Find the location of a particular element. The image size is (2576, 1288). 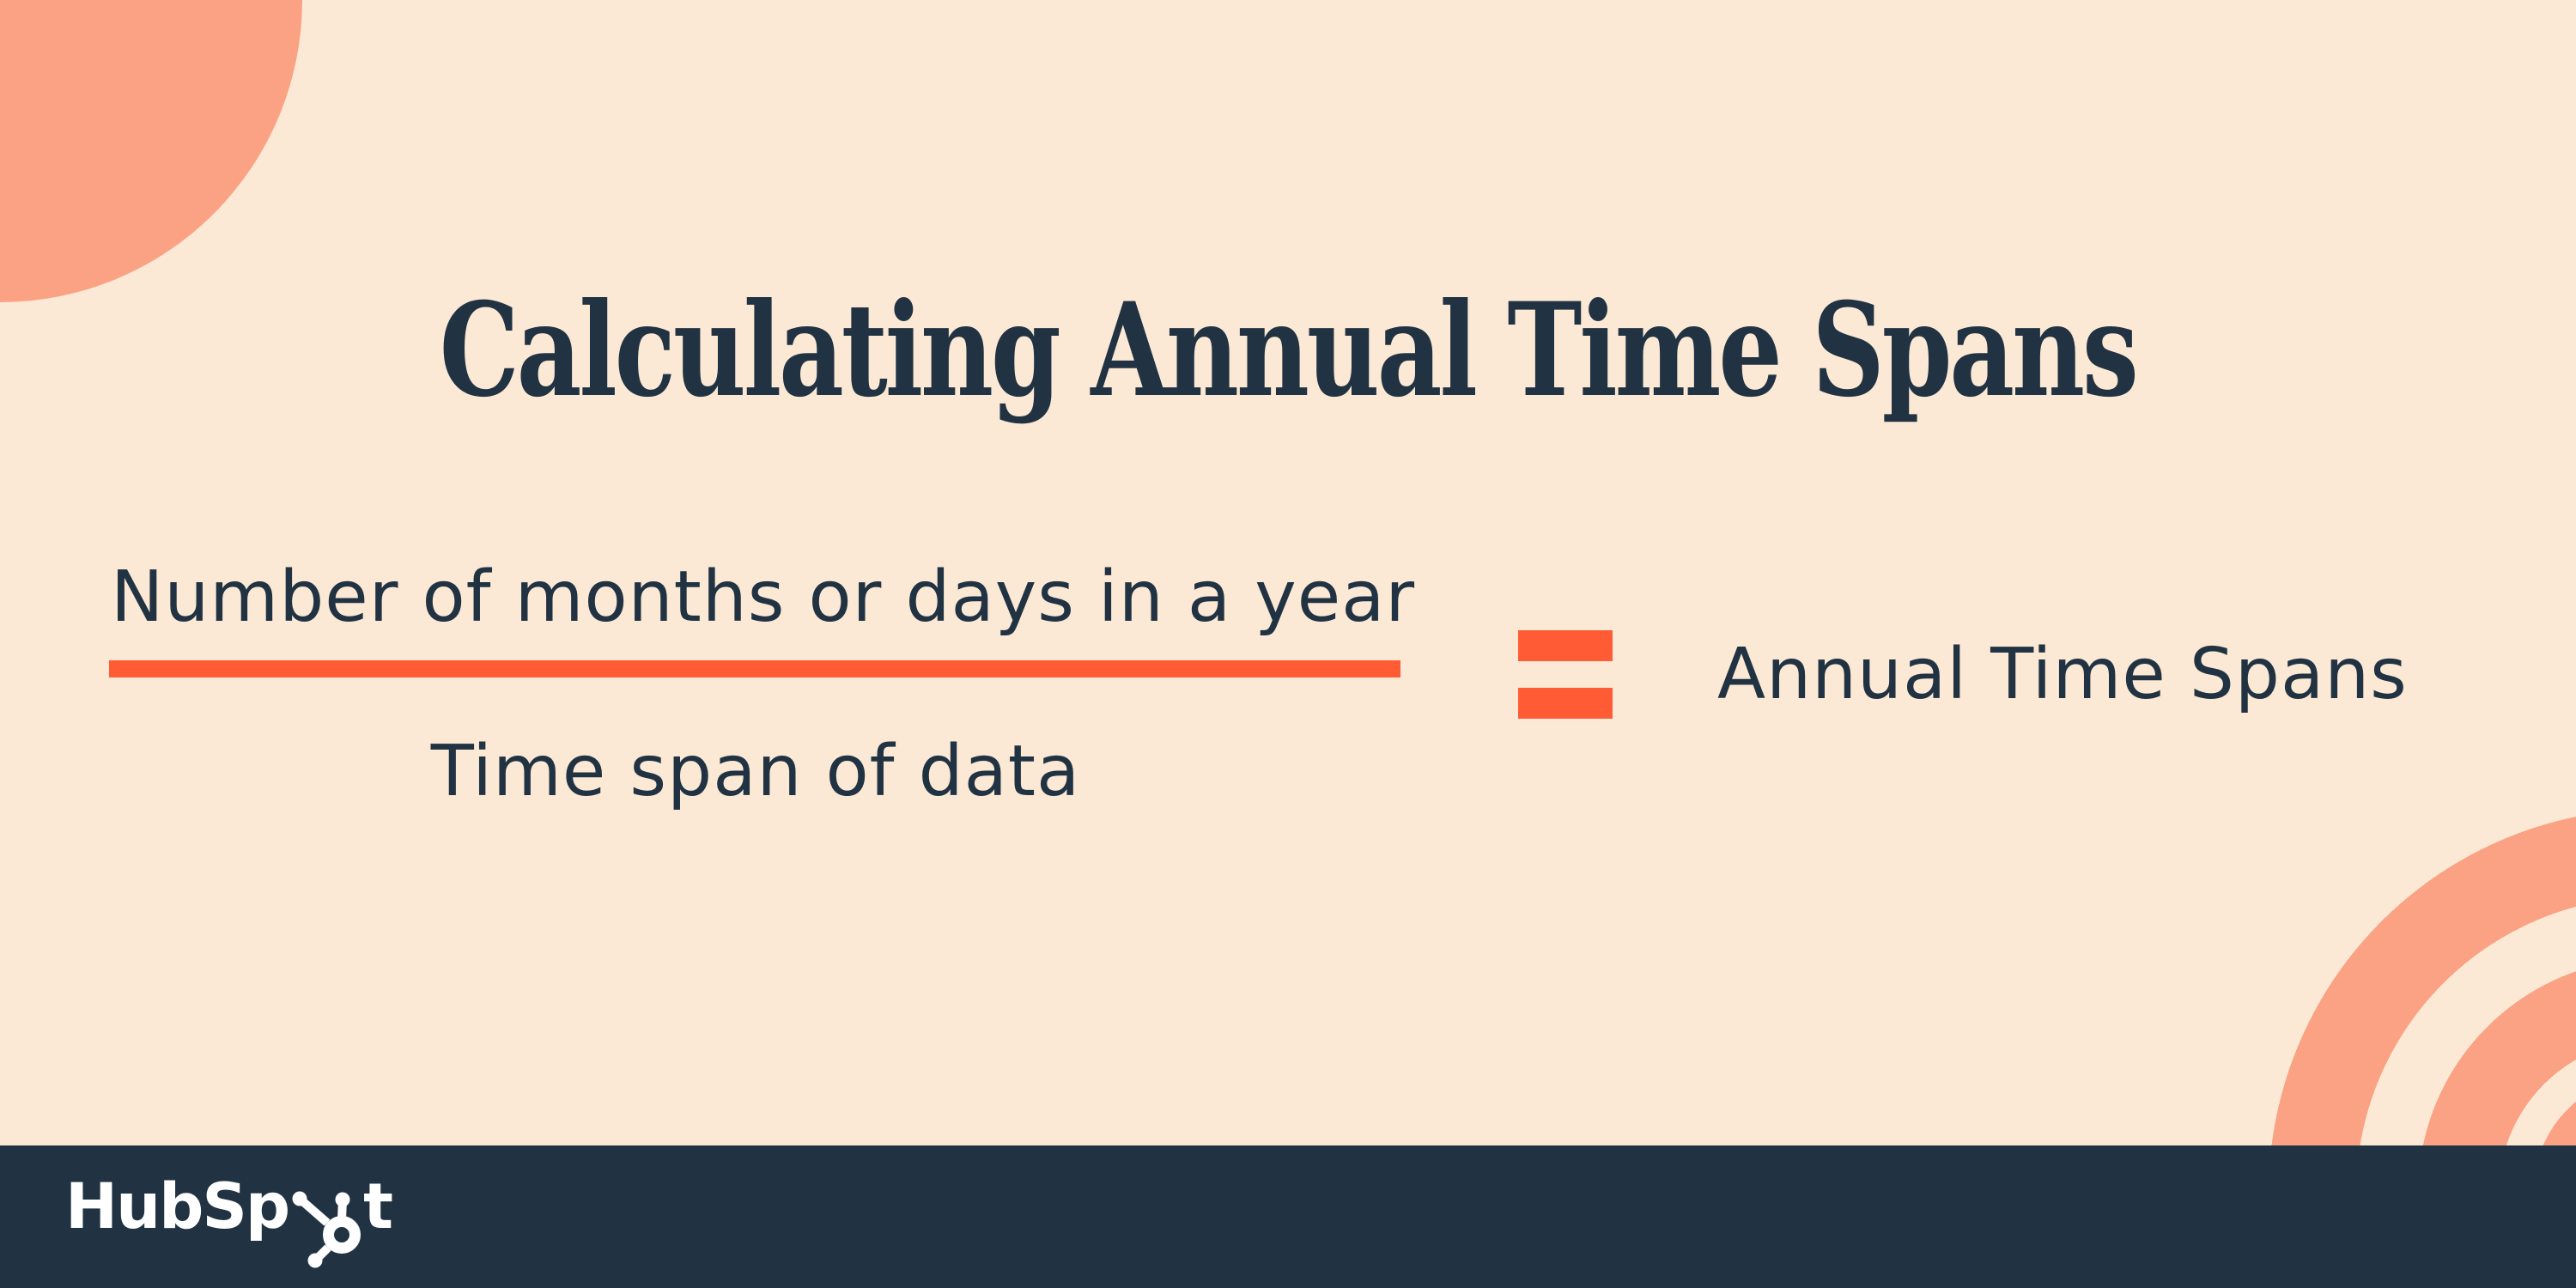

hubspot-logo: HubSp t is located at coordinates (229, 1216).